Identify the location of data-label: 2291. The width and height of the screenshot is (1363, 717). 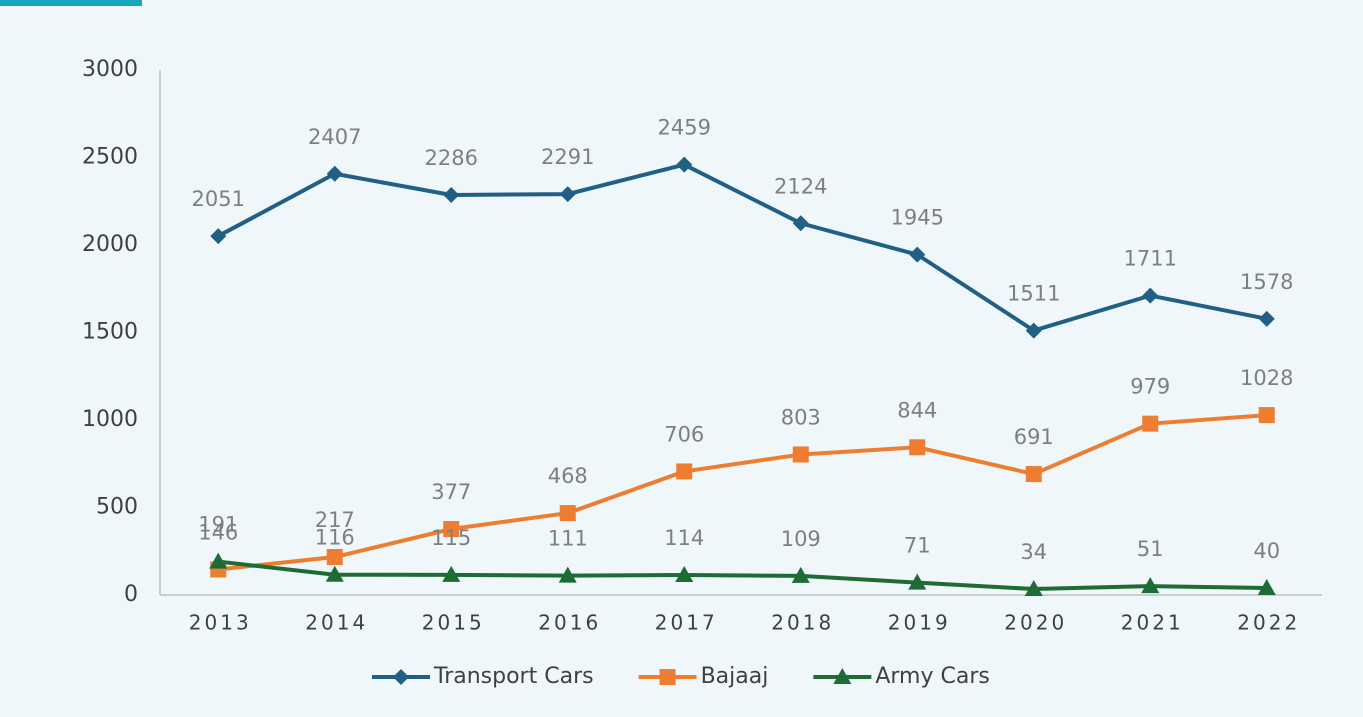
(567, 157).